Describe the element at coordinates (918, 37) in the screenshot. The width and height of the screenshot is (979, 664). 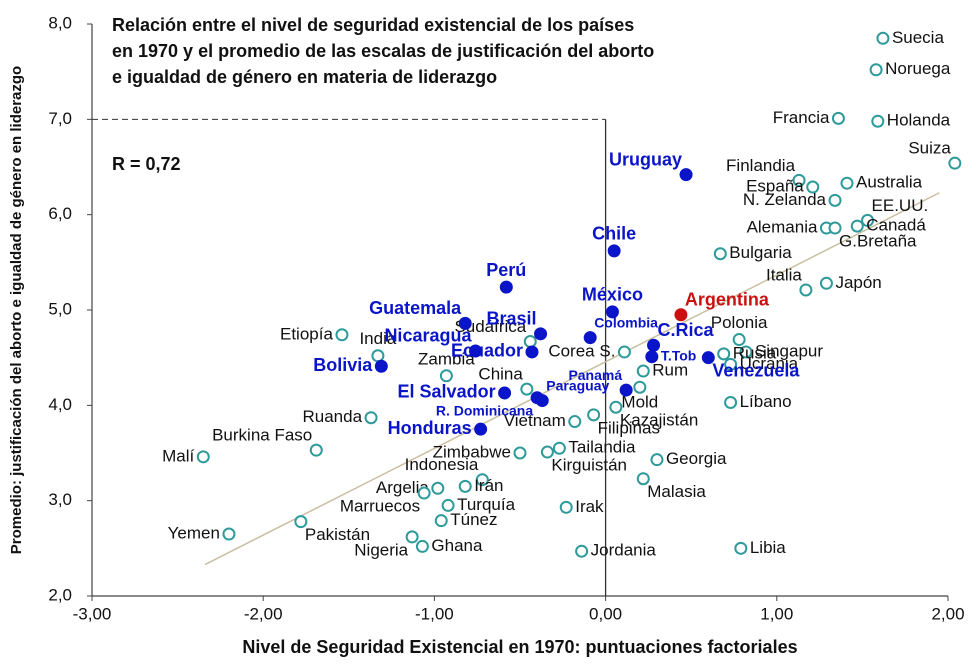
I see `point-label: Suecia` at that location.